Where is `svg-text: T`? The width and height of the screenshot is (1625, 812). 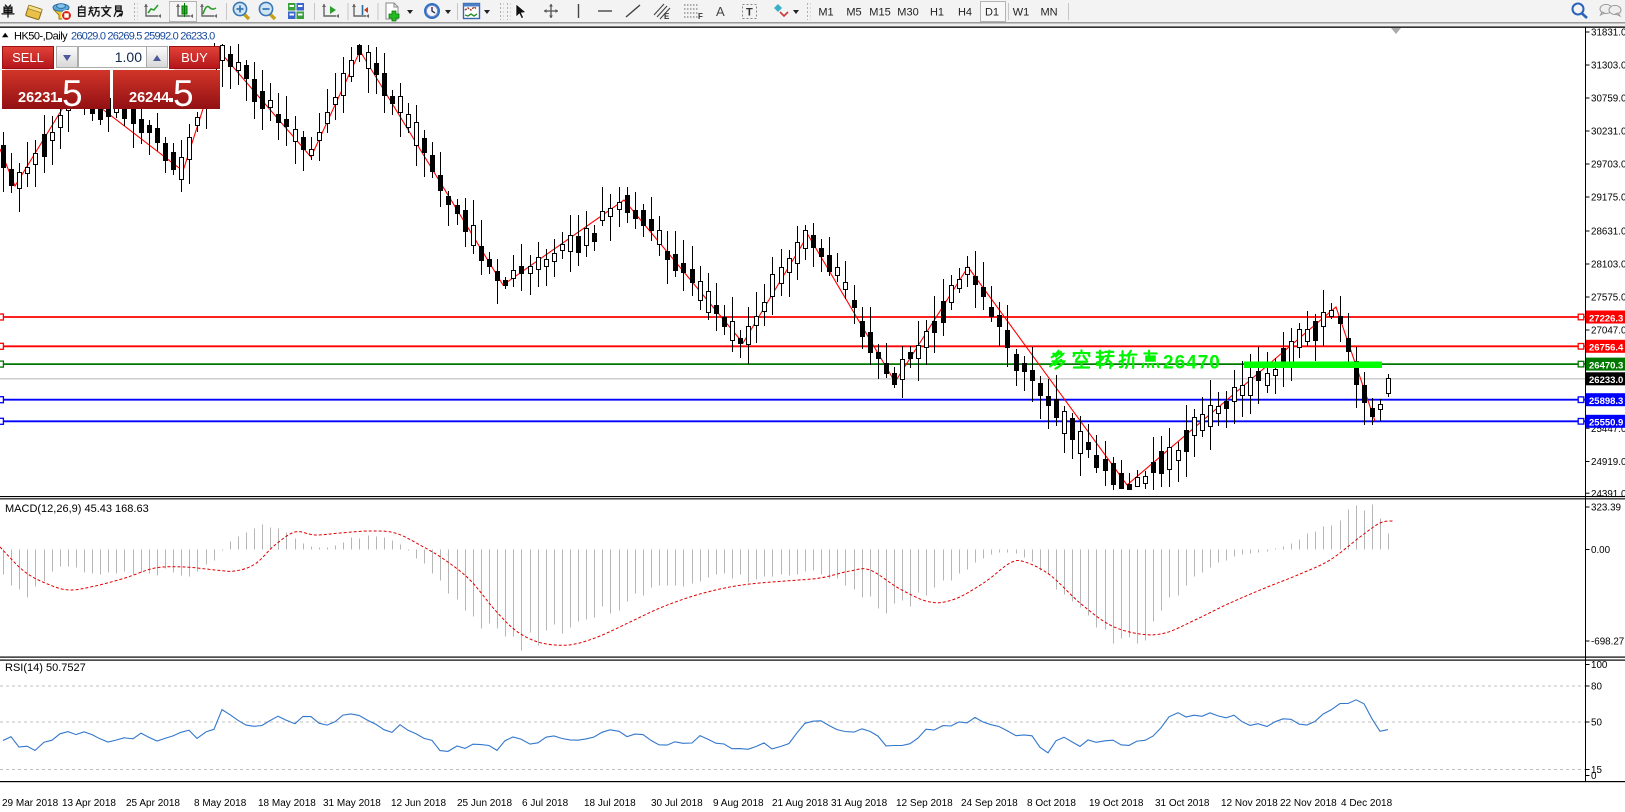
svg-text: T is located at coordinates (749, 13).